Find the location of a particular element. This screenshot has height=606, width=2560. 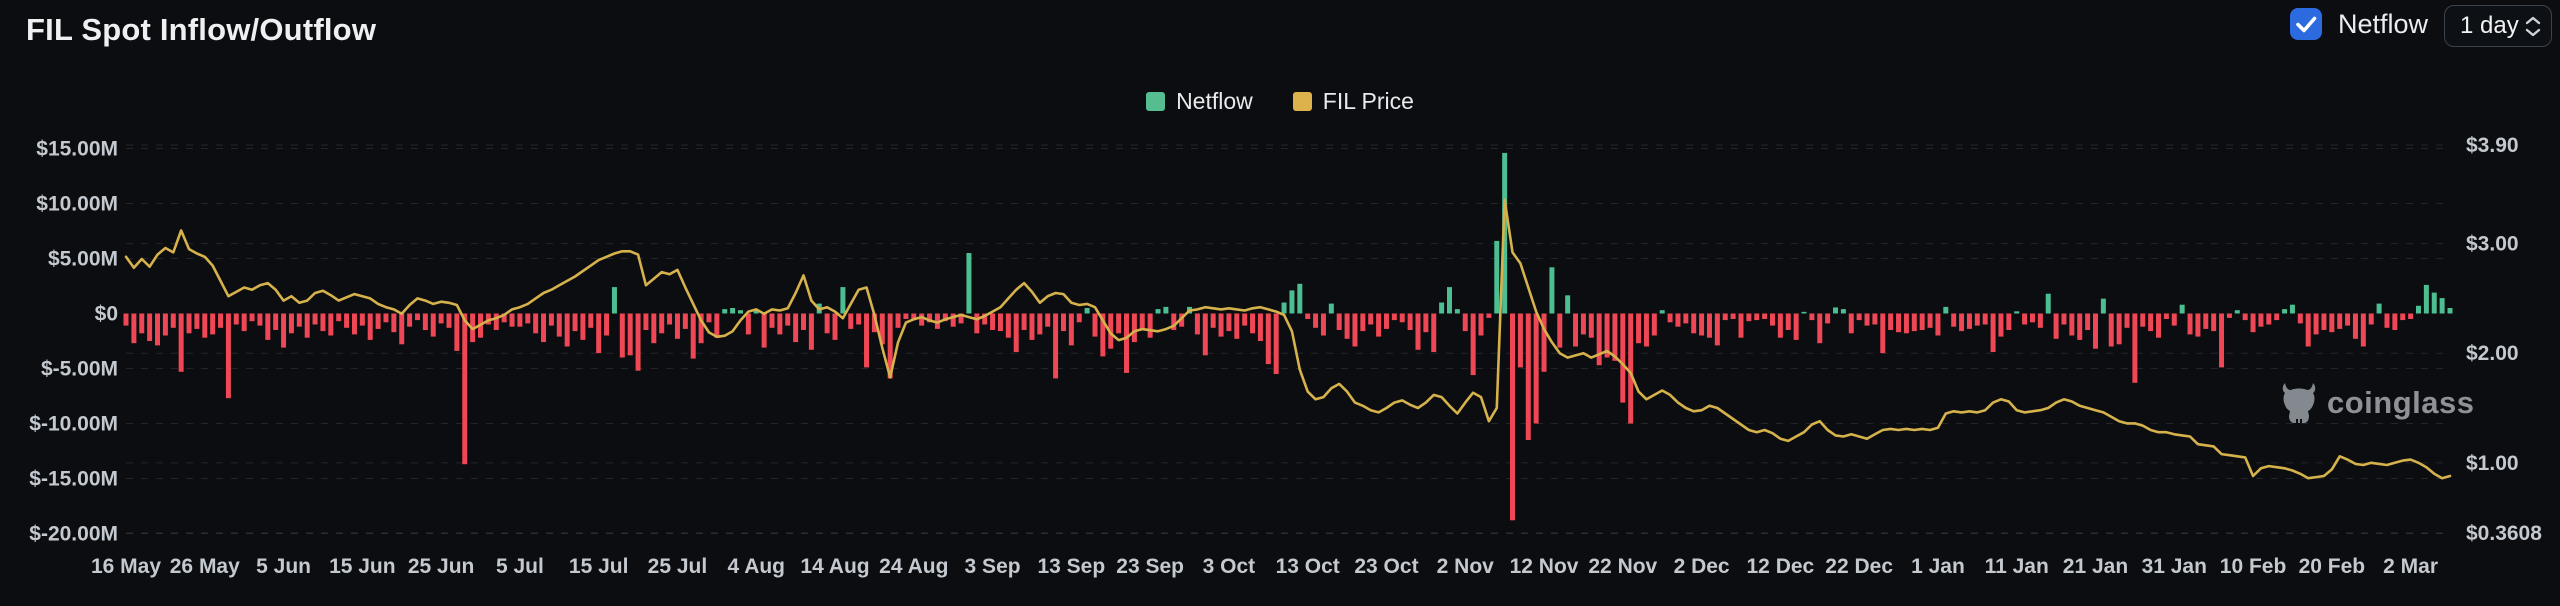

x-axis-label: 2 Mar is located at coordinates (2410, 566).